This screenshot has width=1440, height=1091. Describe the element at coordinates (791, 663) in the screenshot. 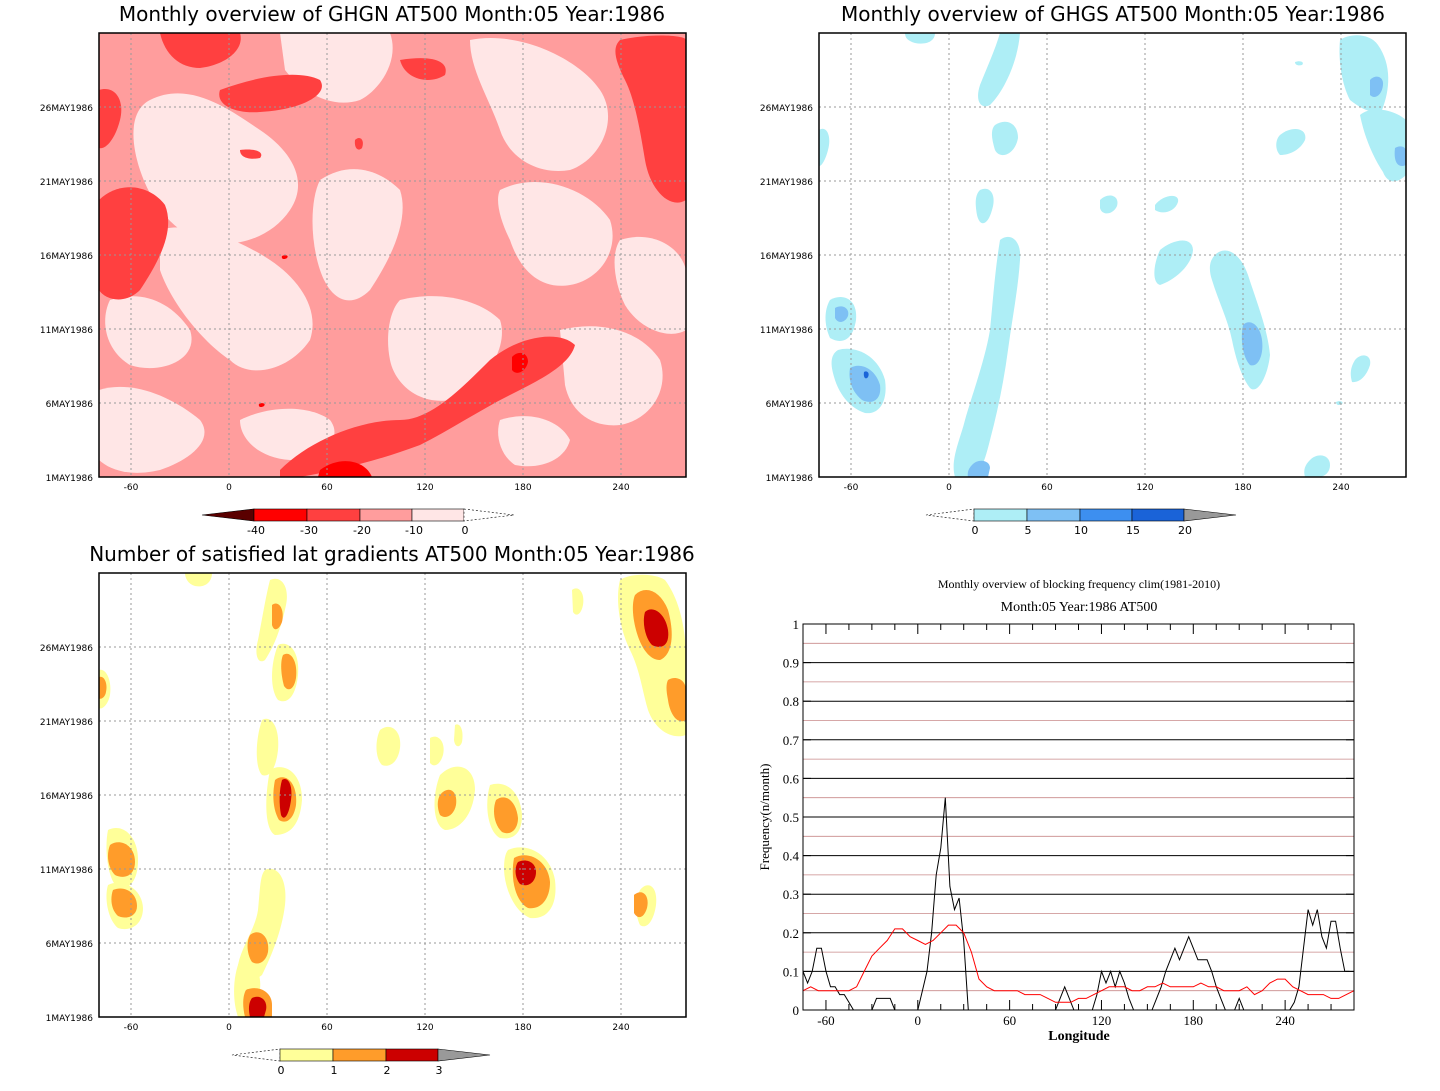

I see `y-tick-label: 0.9` at that location.